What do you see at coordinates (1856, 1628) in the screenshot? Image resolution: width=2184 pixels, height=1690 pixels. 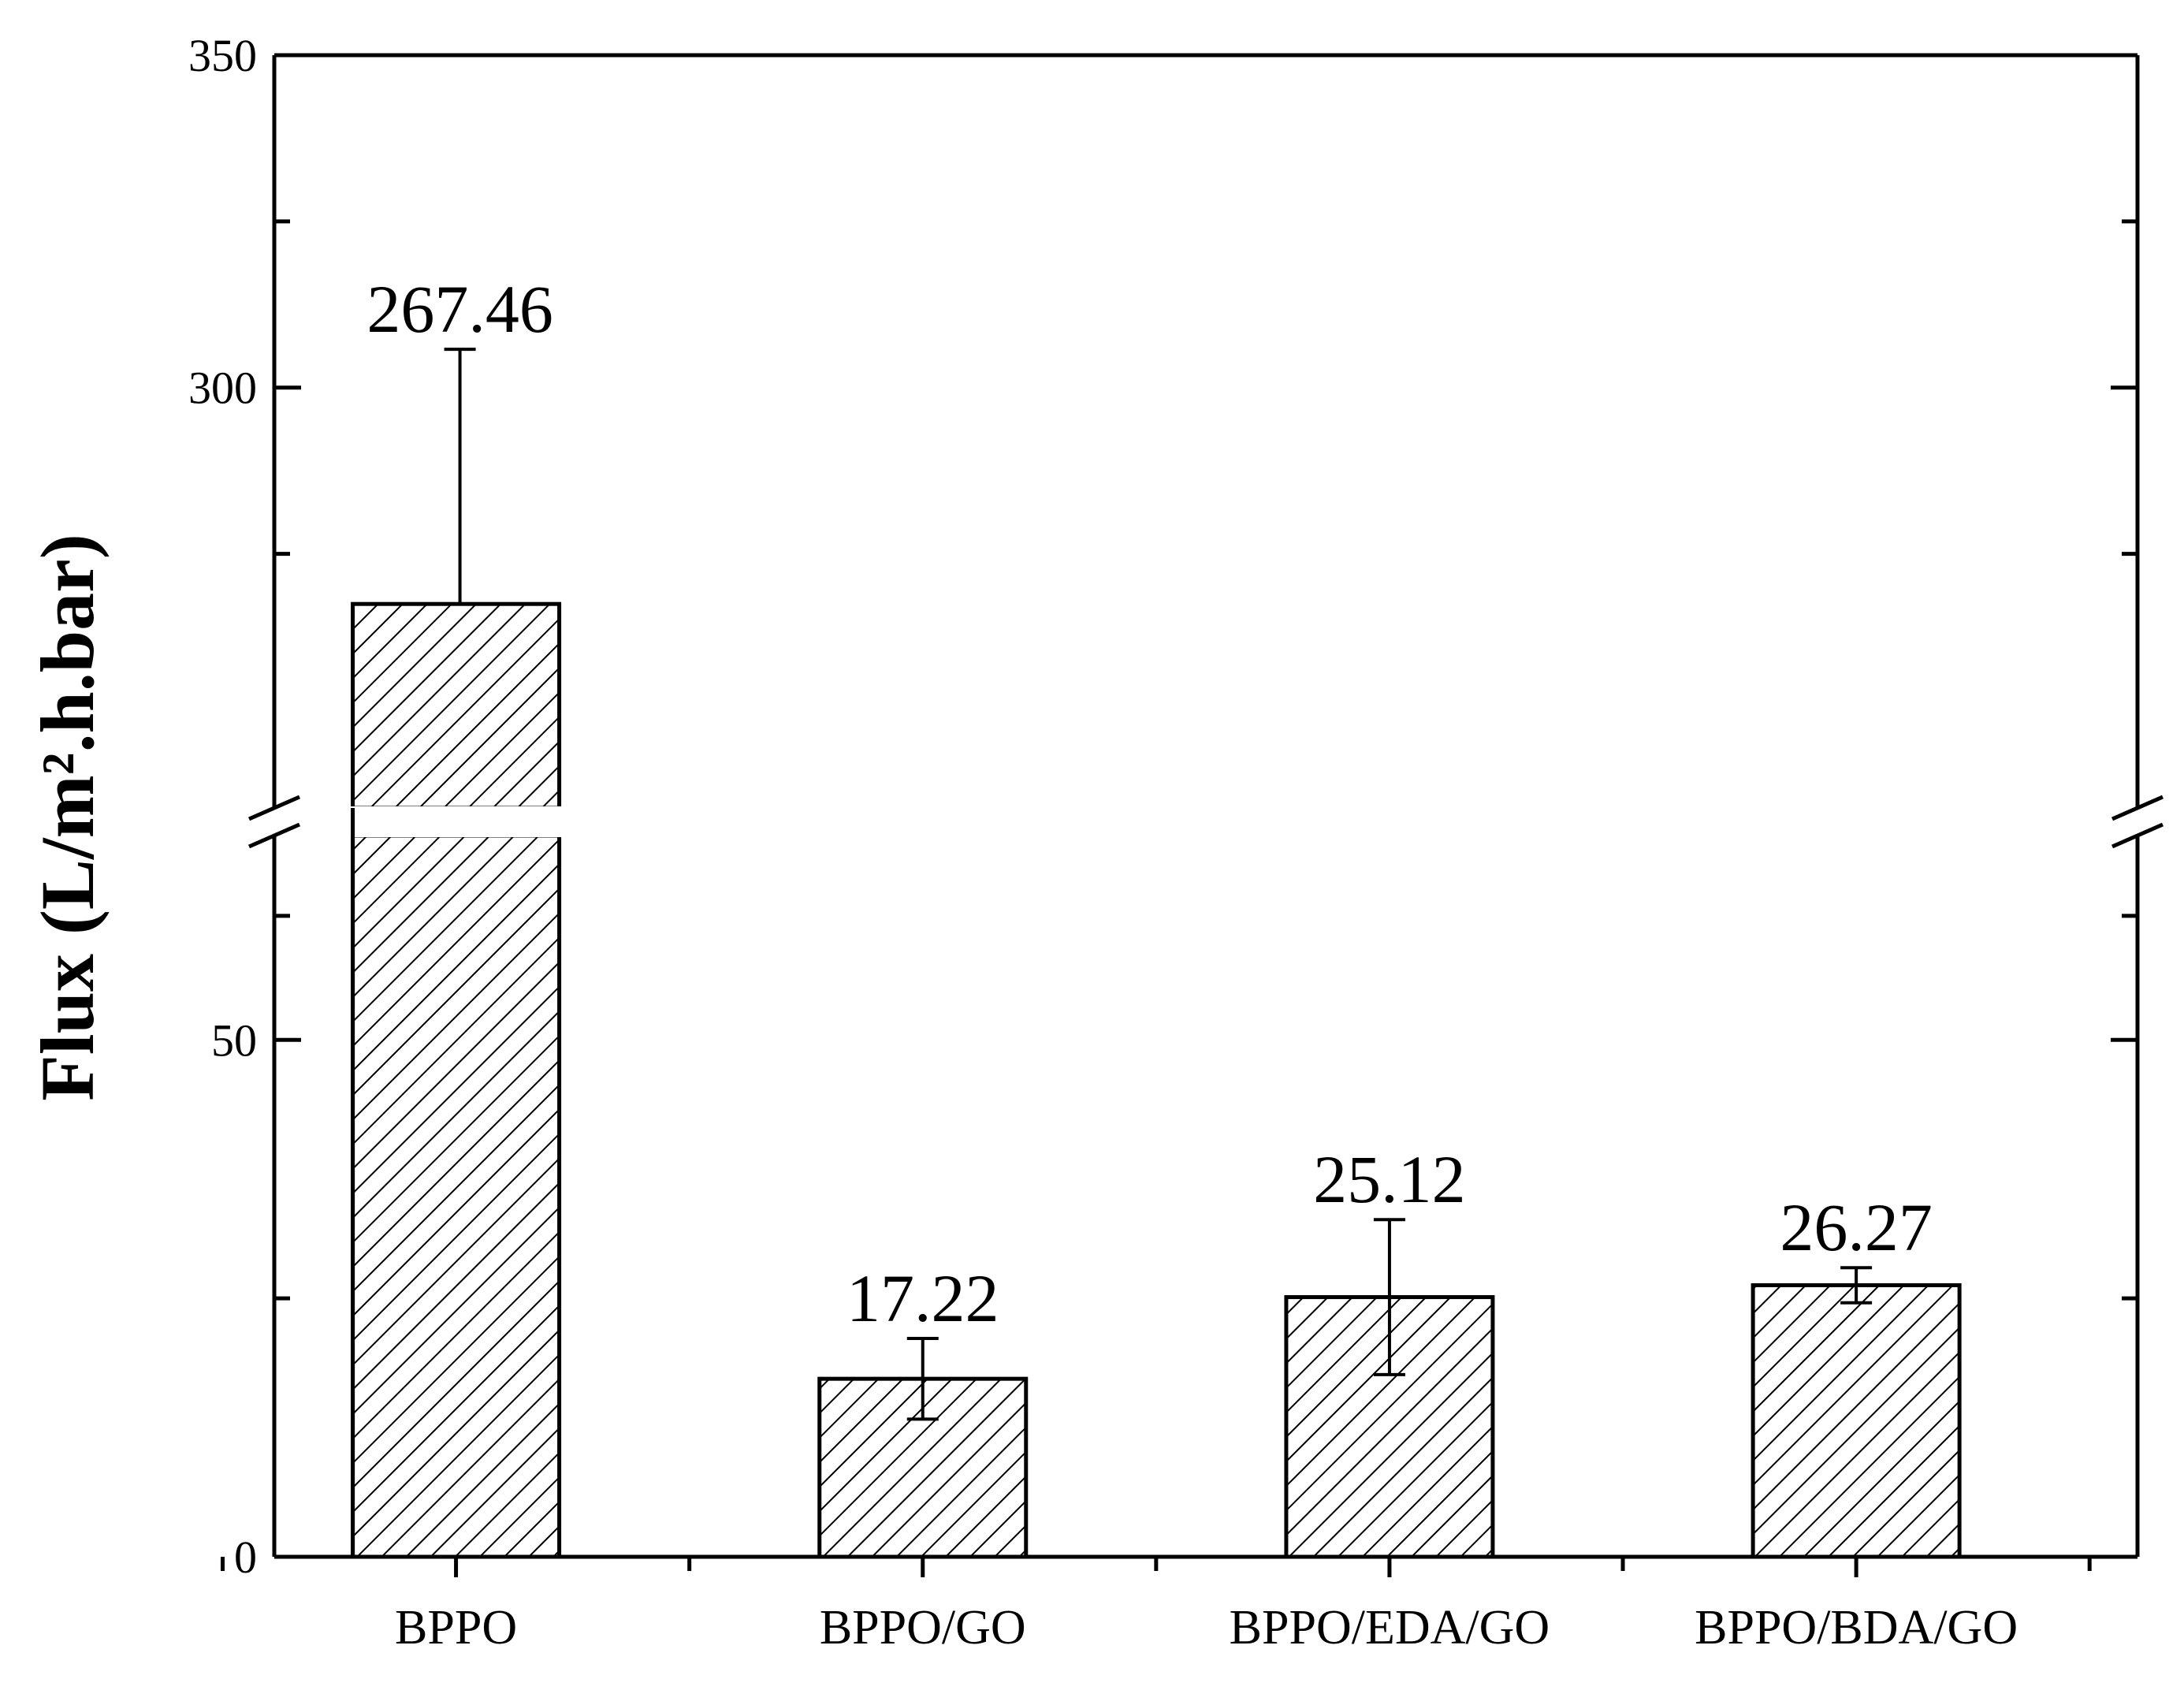 I see `x-tick-label: BPPO/BDA/GO` at bounding box center [1856, 1628].